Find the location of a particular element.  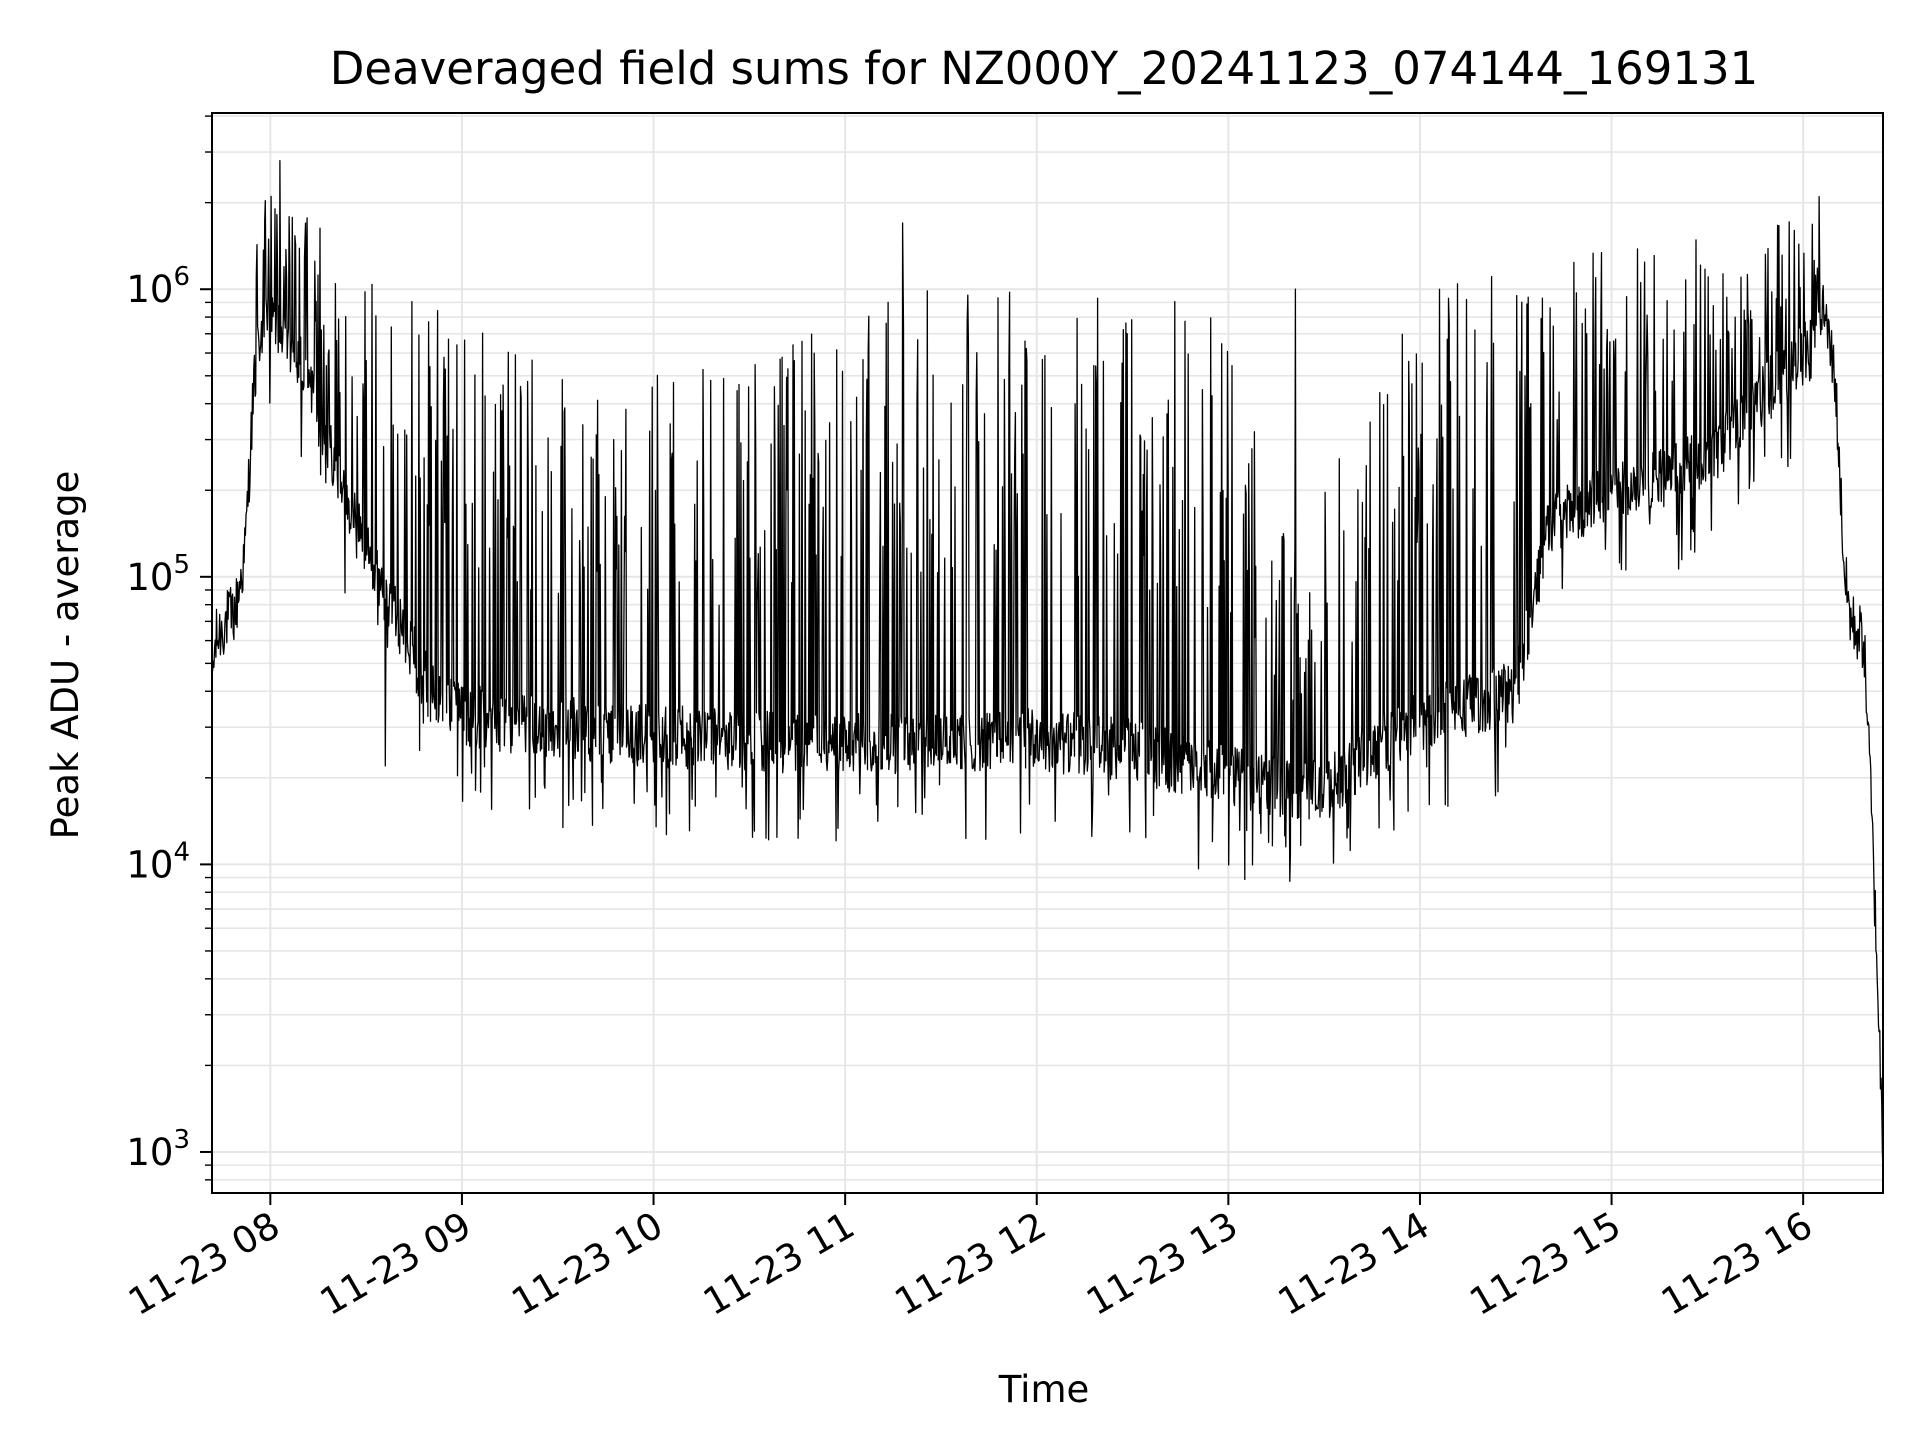

y-tick-label: 10⁴ is located at coordinates (158, 861).